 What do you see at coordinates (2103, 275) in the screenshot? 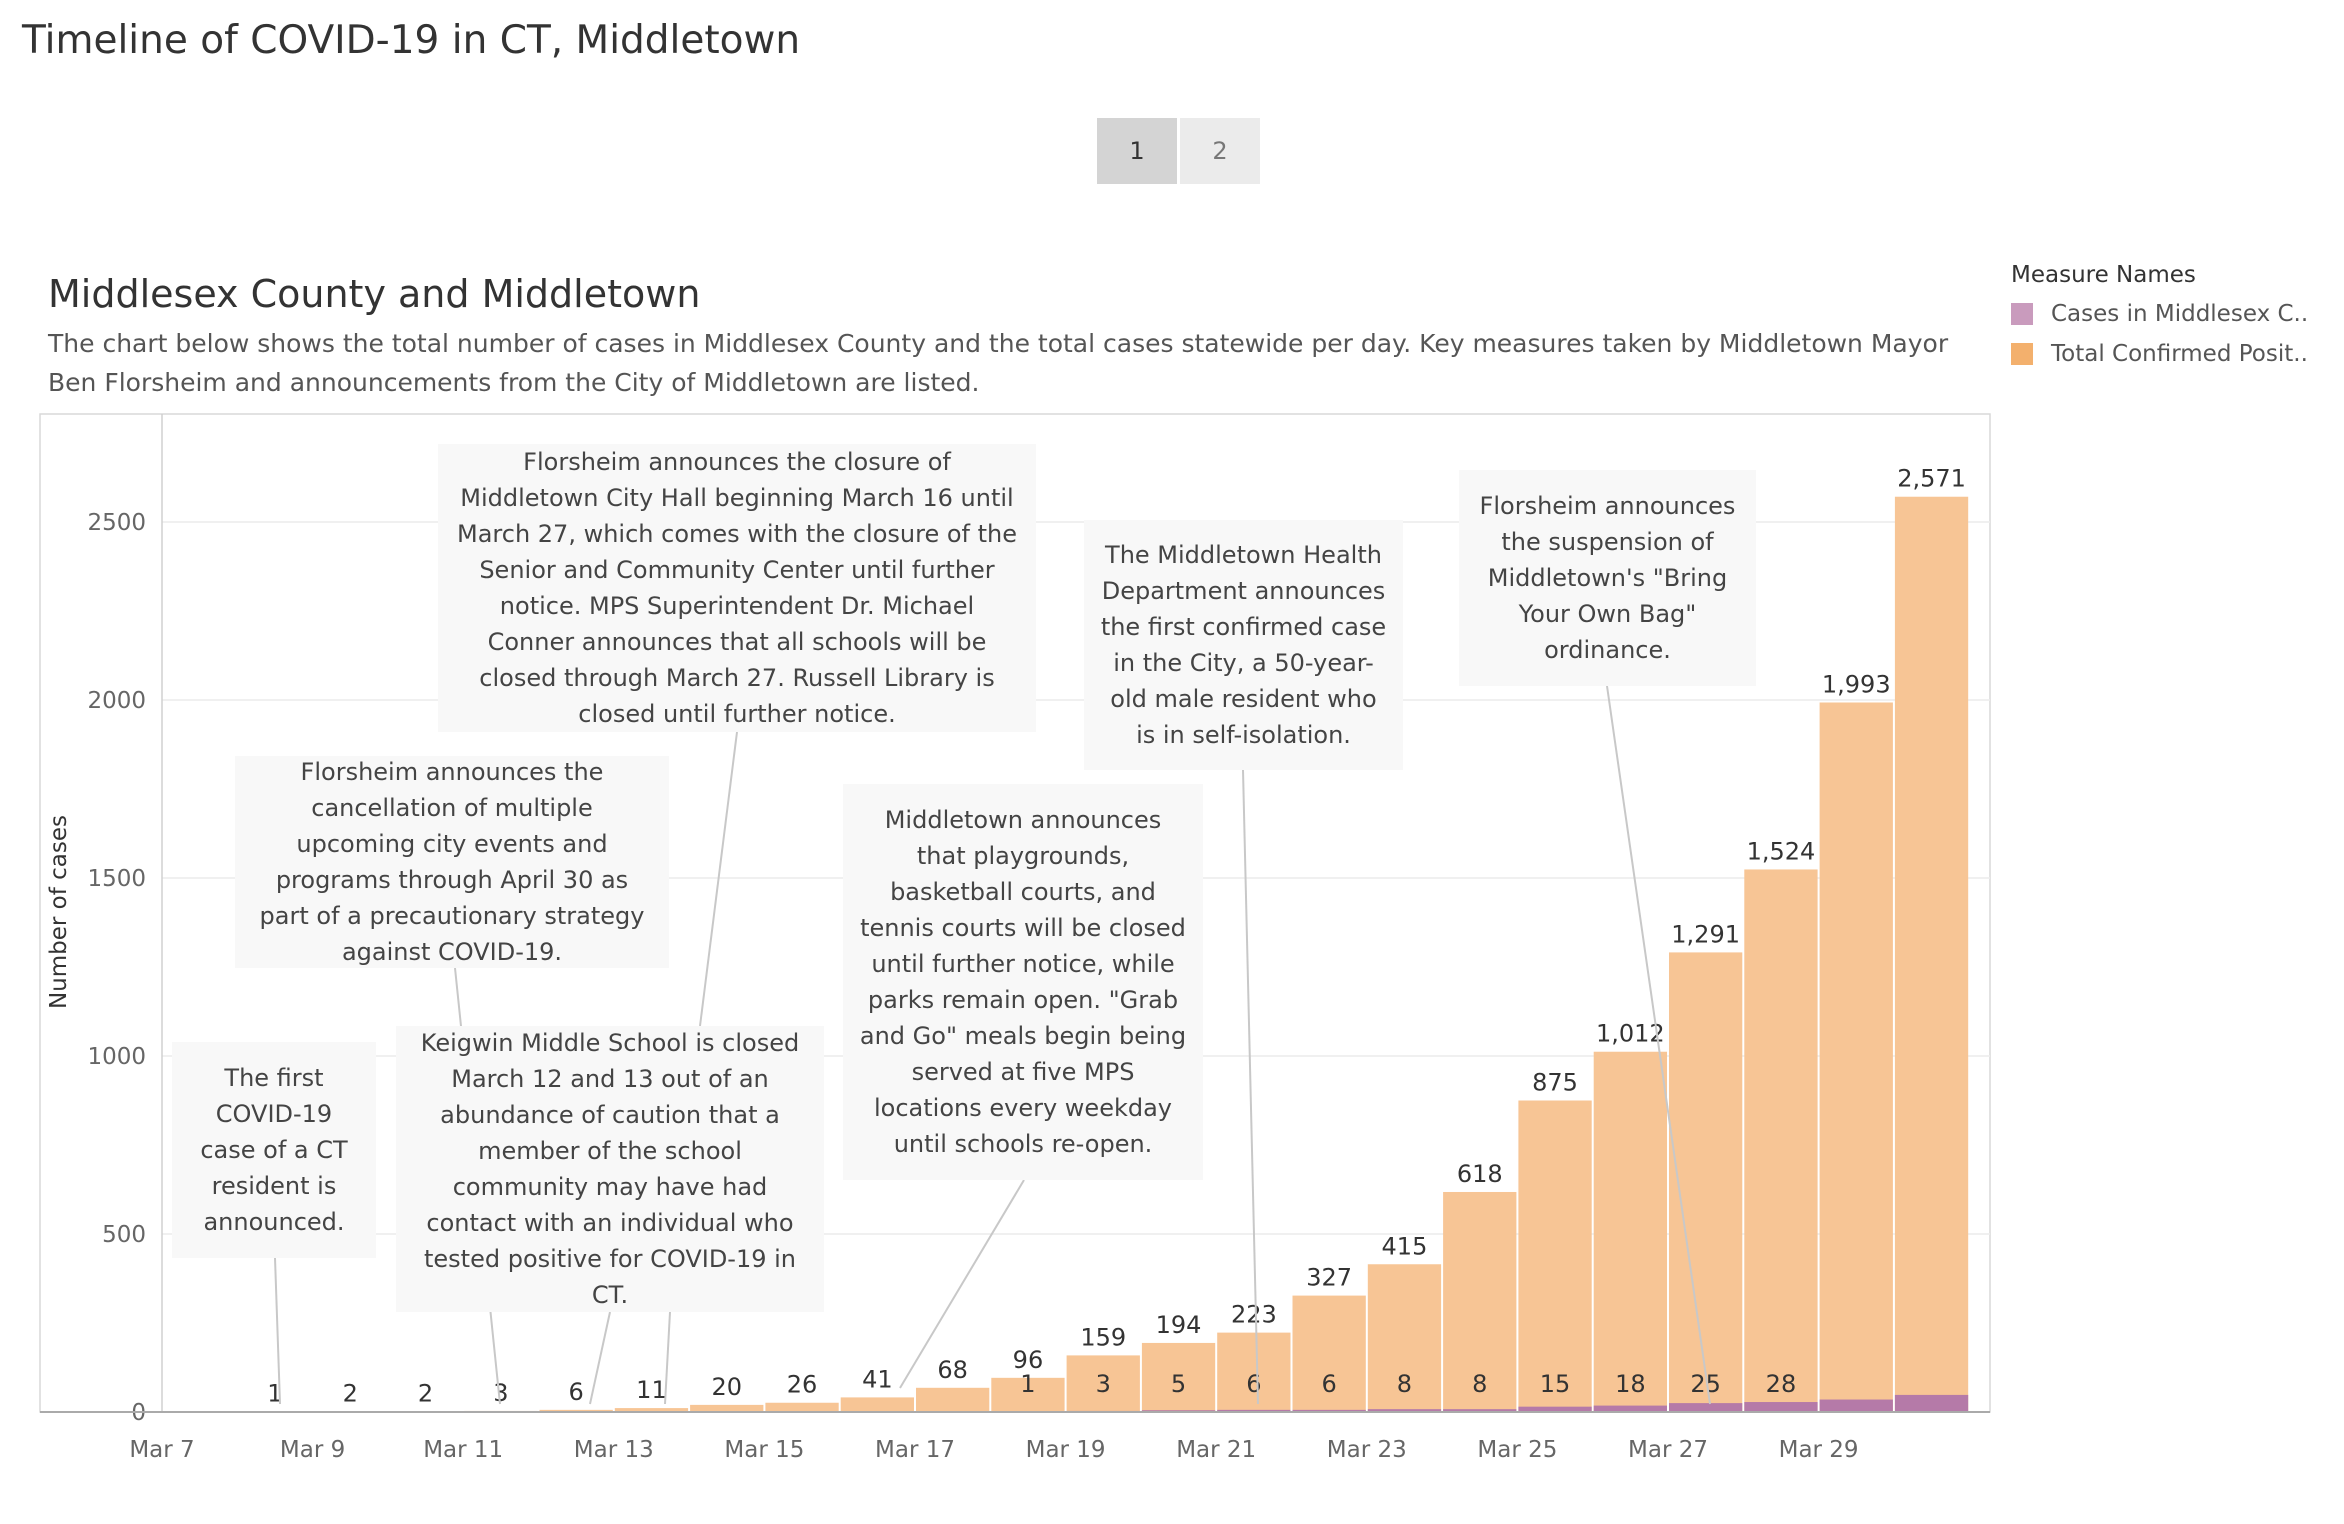
I see `legend-title: Measure Names` at bounding box center [2103, 275].